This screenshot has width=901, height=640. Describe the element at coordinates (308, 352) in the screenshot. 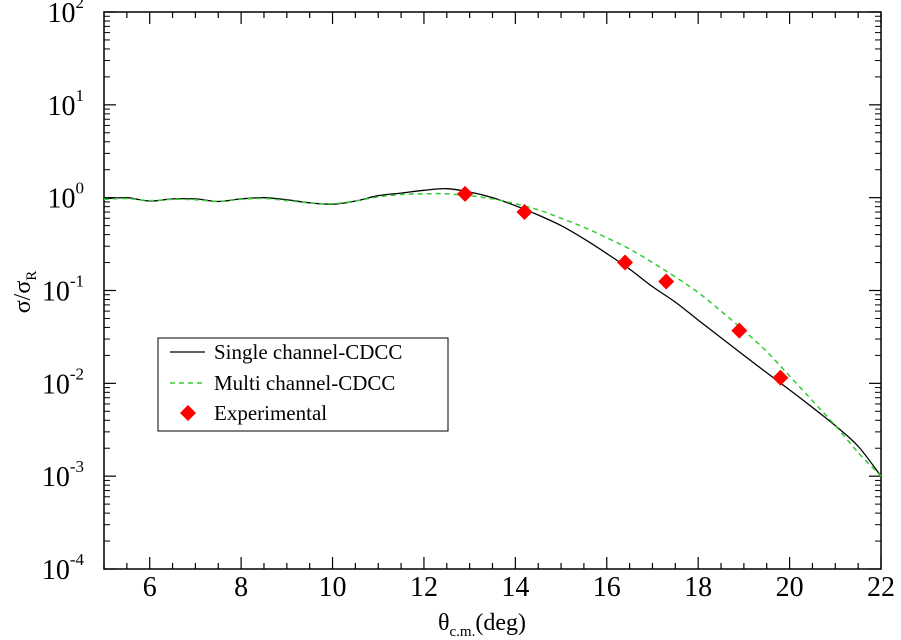

I see `legend-label-single: Single channel-CDCC` at that location.